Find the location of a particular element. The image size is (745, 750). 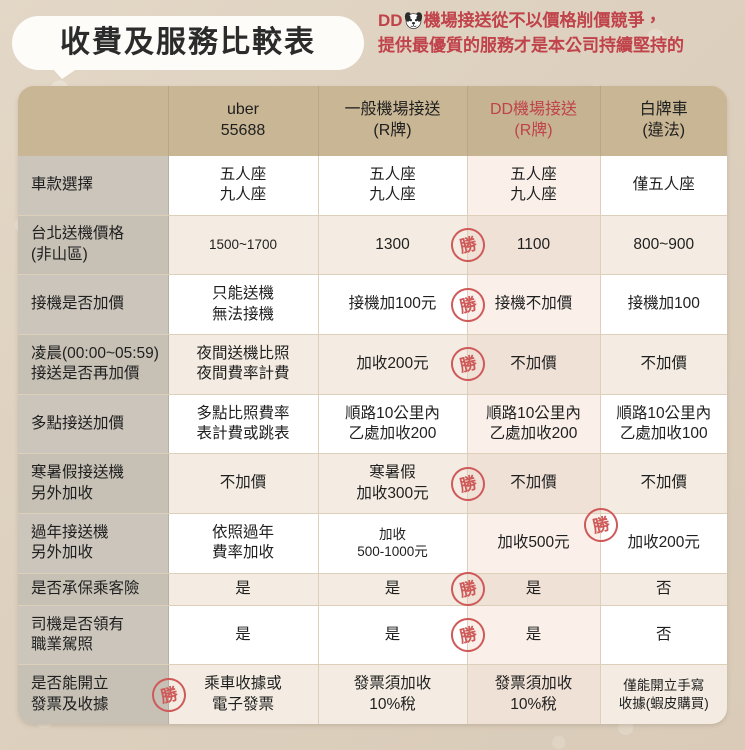

row-label-line1: 多點接送加價 is located at coordinates (78, 423).